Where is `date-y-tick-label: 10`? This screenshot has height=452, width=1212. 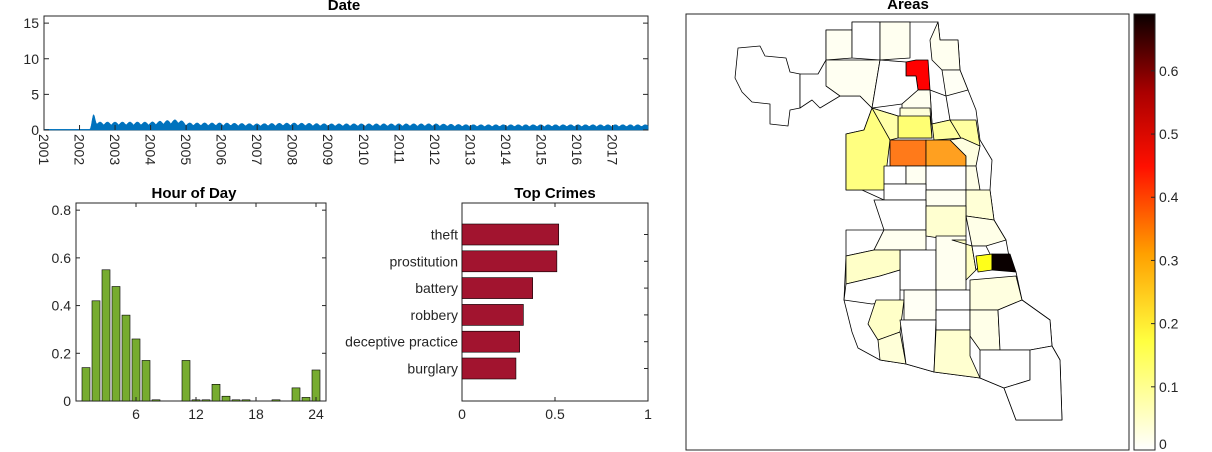 date-y-tick-label: 10 is located at coordinates (31, 59).